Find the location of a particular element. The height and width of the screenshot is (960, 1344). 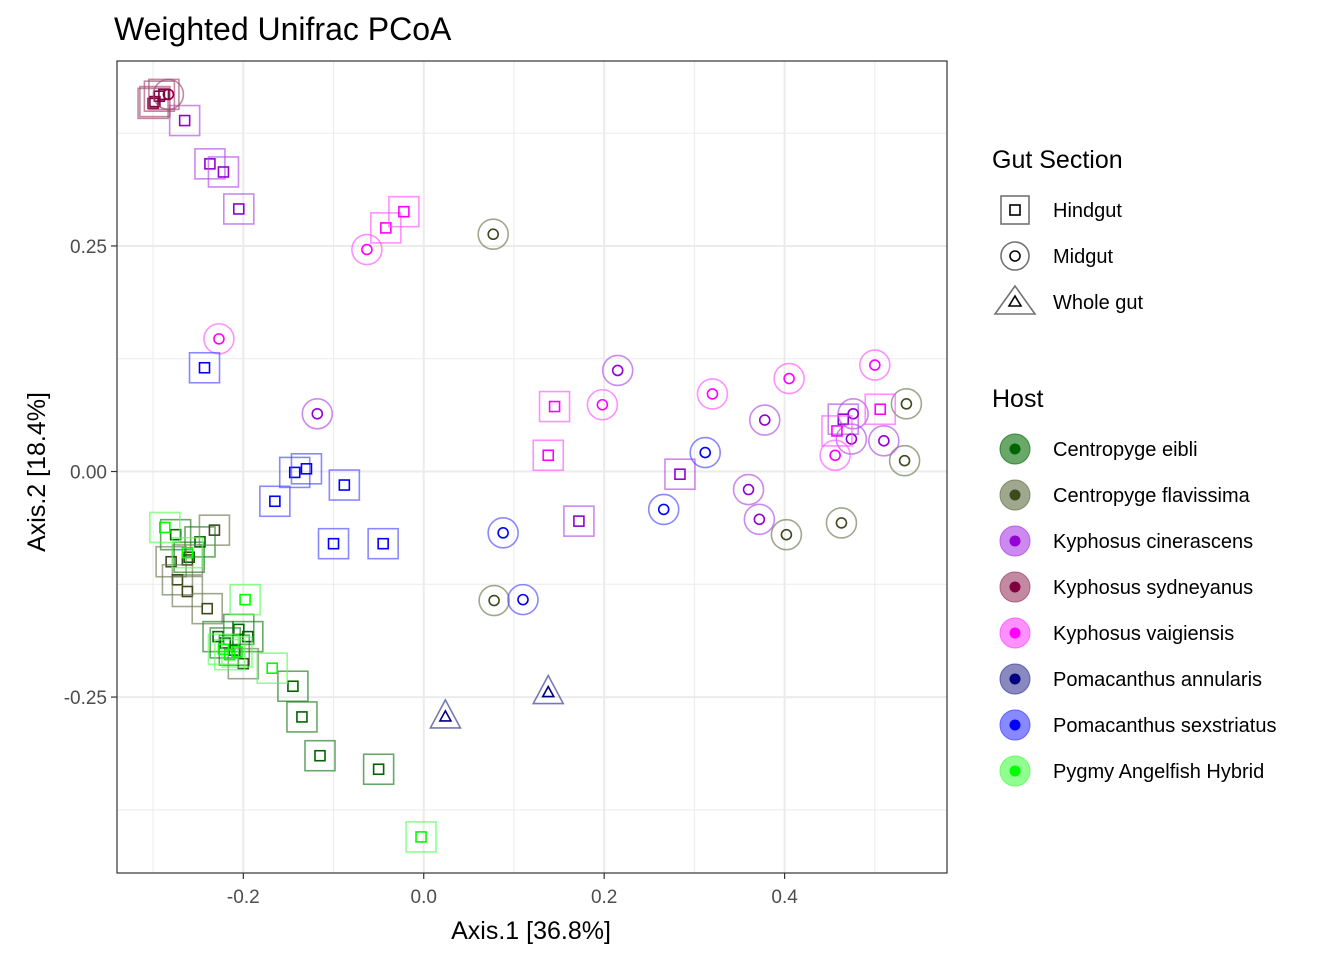

legend-label: Midgut is located at coordinates (1083, 257).